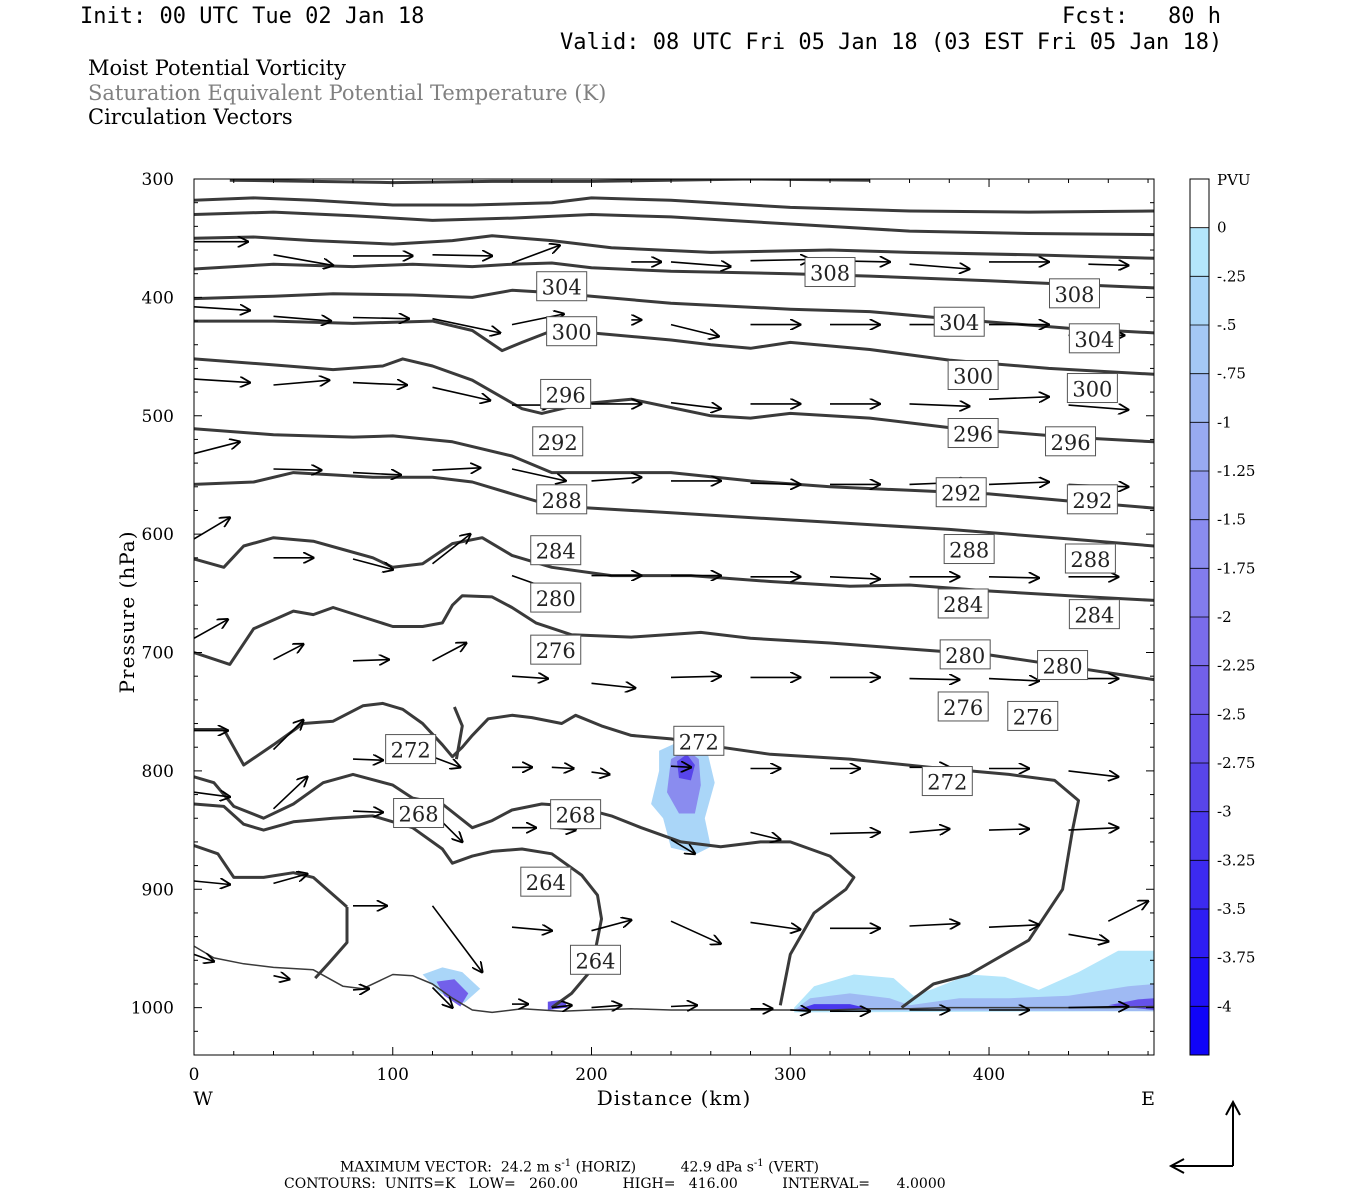 This screenshot has width=1350, height=1200. What do you see at coordinates (1231, 909) in the screenshot?
I see `colorbar-label: -3.5` at bounding box center [1231, 909].